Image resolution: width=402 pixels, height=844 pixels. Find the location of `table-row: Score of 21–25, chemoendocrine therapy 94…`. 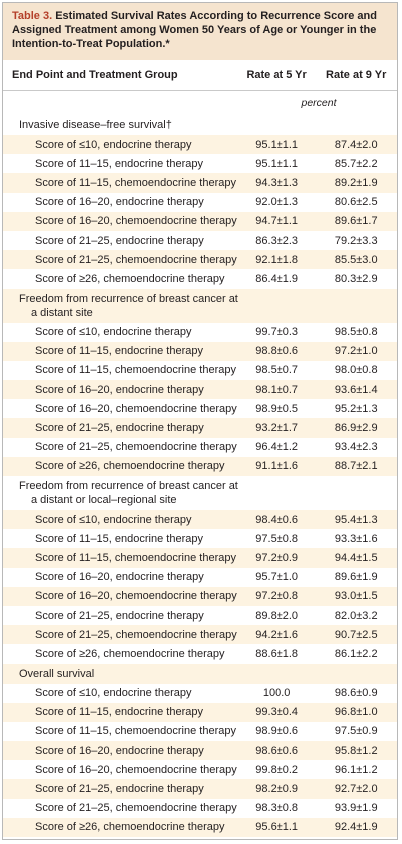

table-row: Score of 21–25, chemoendocrine therapy 94… is located at coordinates (200, 635).